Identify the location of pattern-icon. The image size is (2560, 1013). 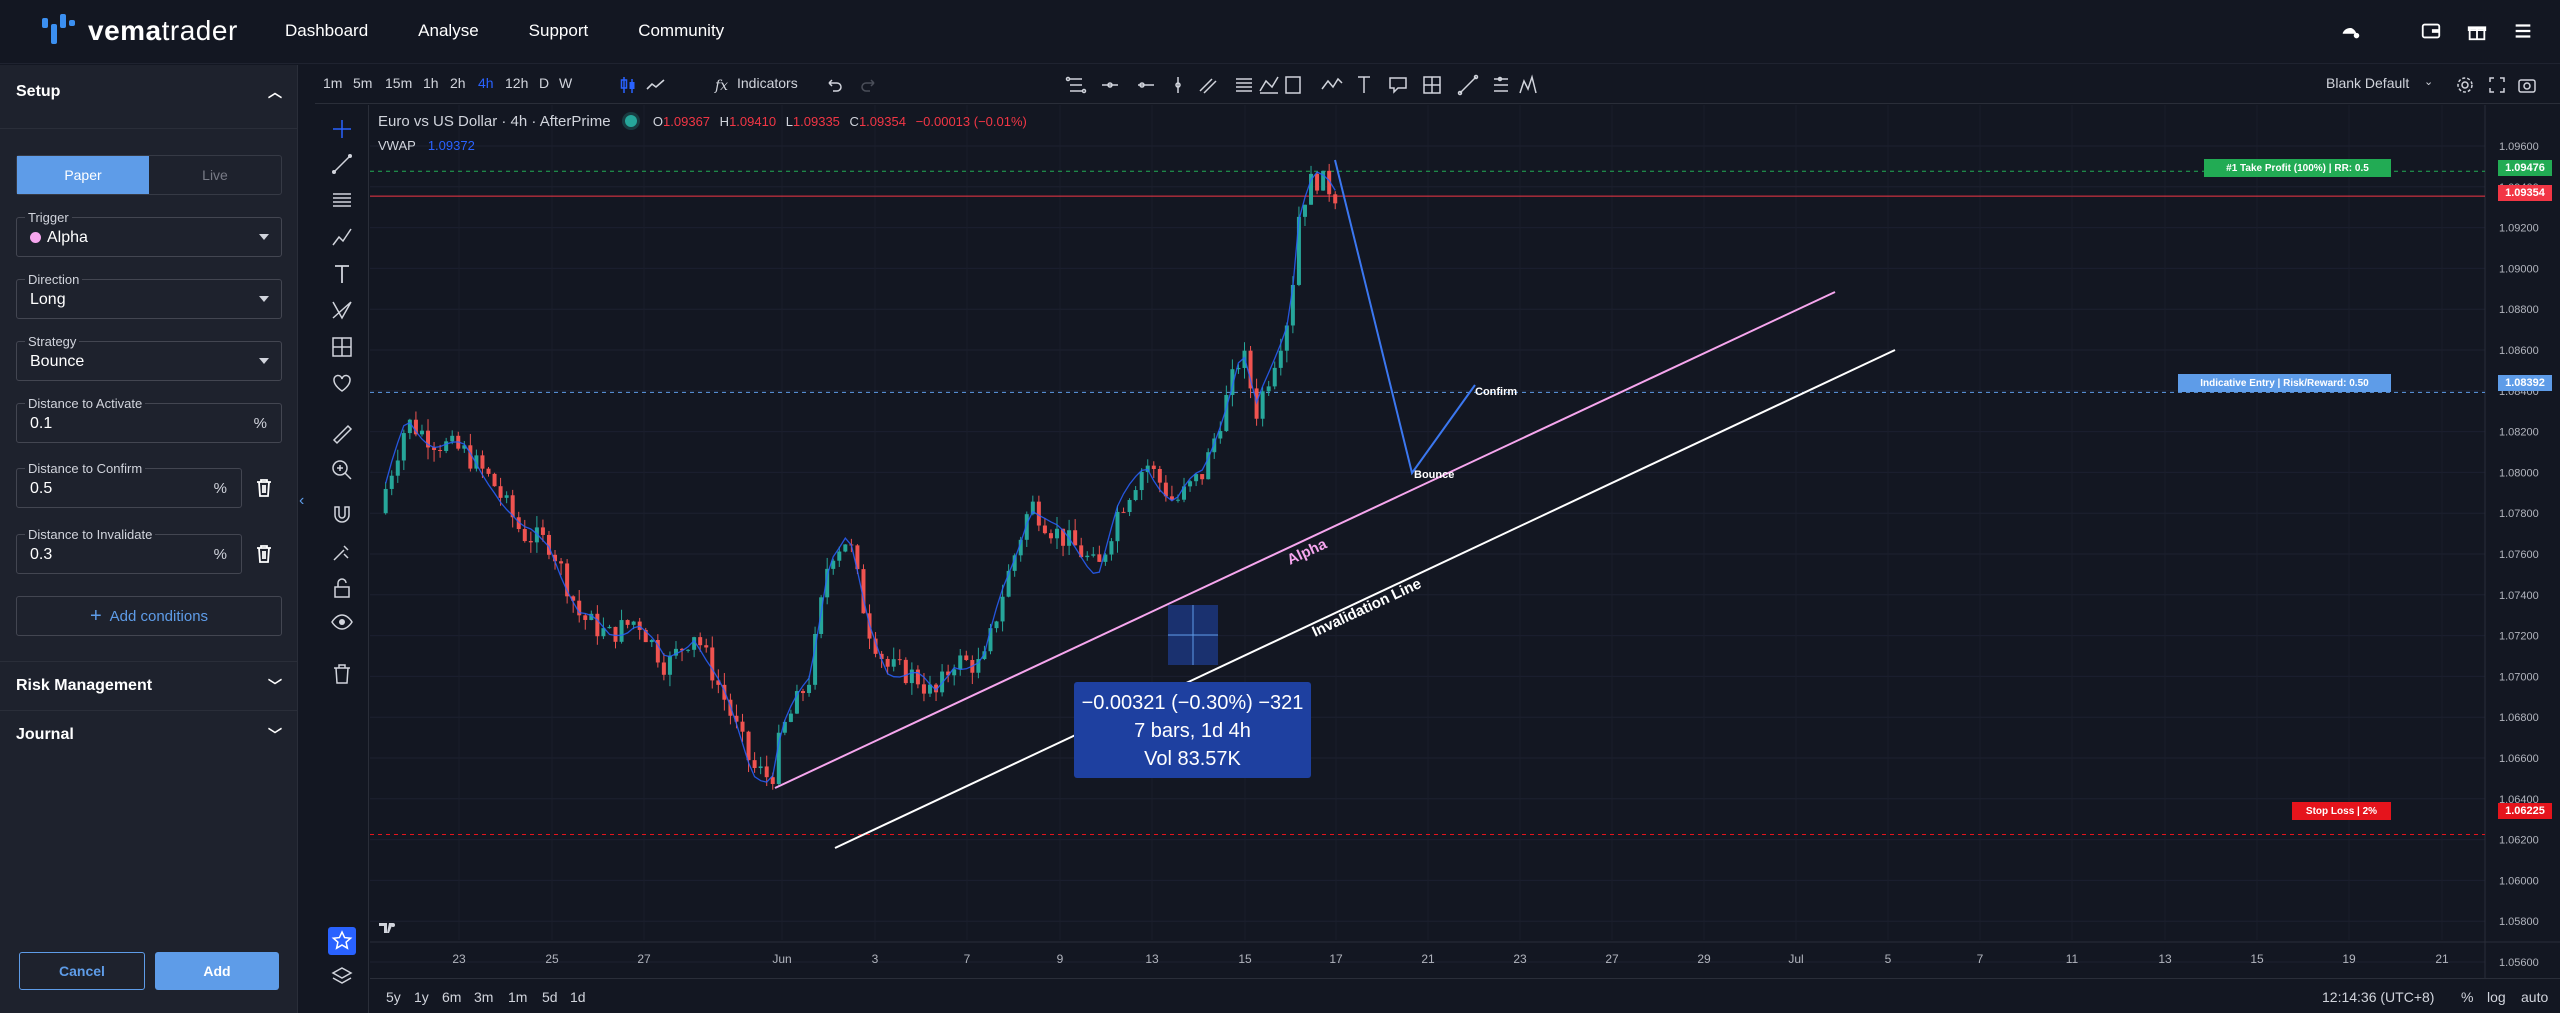
(342, 310).